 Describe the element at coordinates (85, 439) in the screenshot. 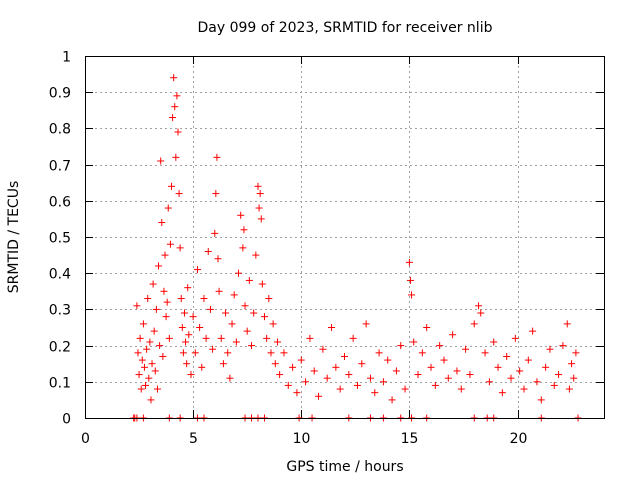

I see `x-tick-label: 0` at that location.